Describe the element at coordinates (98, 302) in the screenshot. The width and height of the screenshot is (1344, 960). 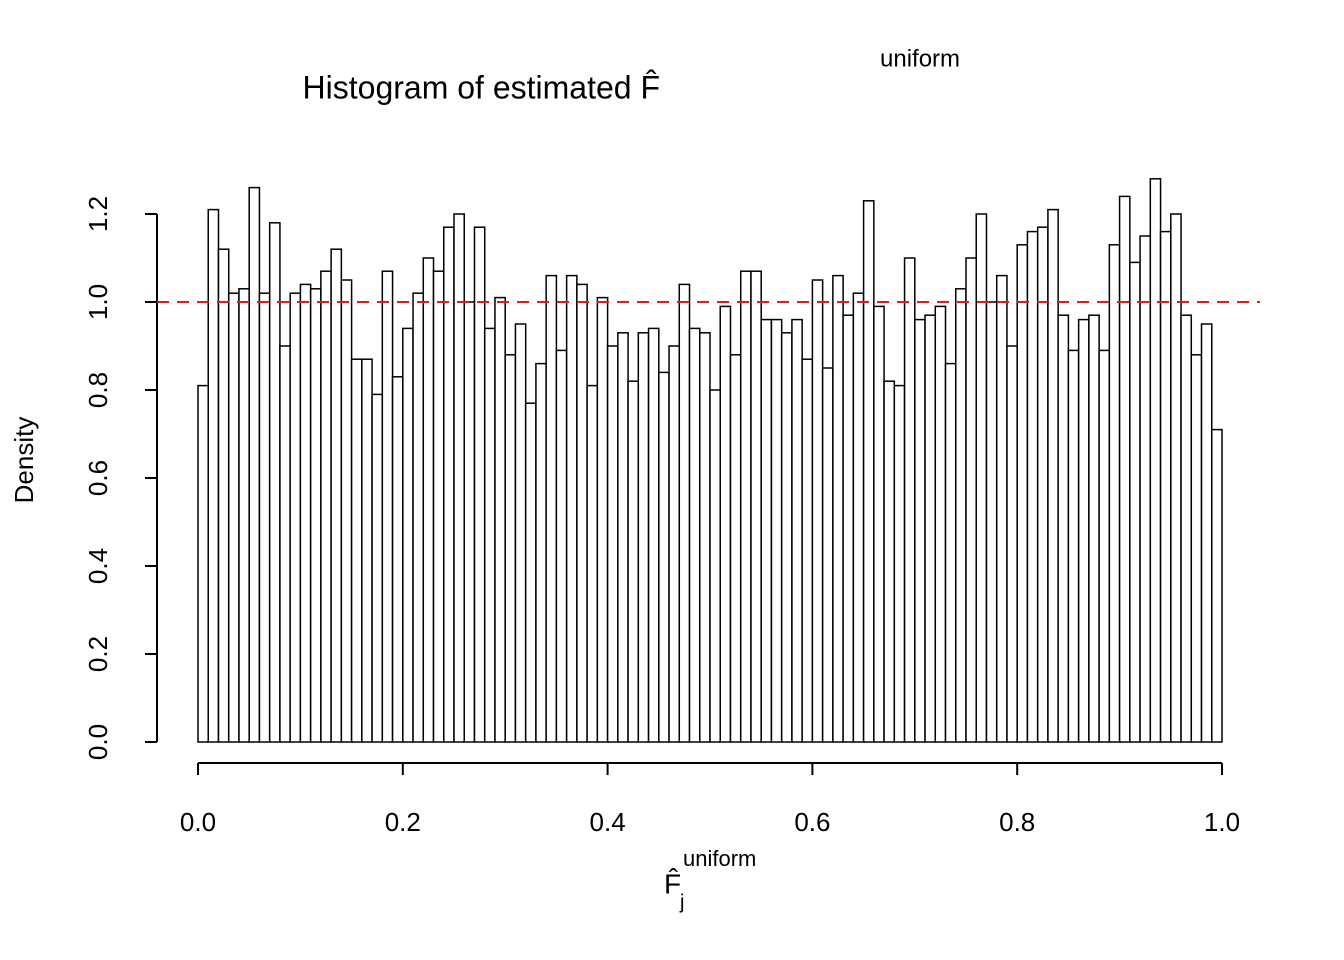
I see `y-tick-label: 1.0` at that location.